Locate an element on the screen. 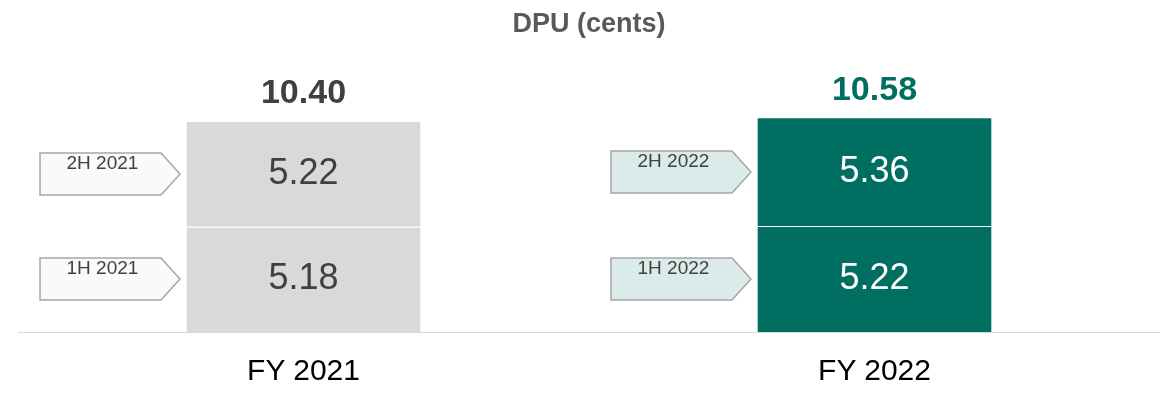 The height and width of the screenshot is (408, 1160). annotation: 1H 2021 is located at coordinates (102, 268).